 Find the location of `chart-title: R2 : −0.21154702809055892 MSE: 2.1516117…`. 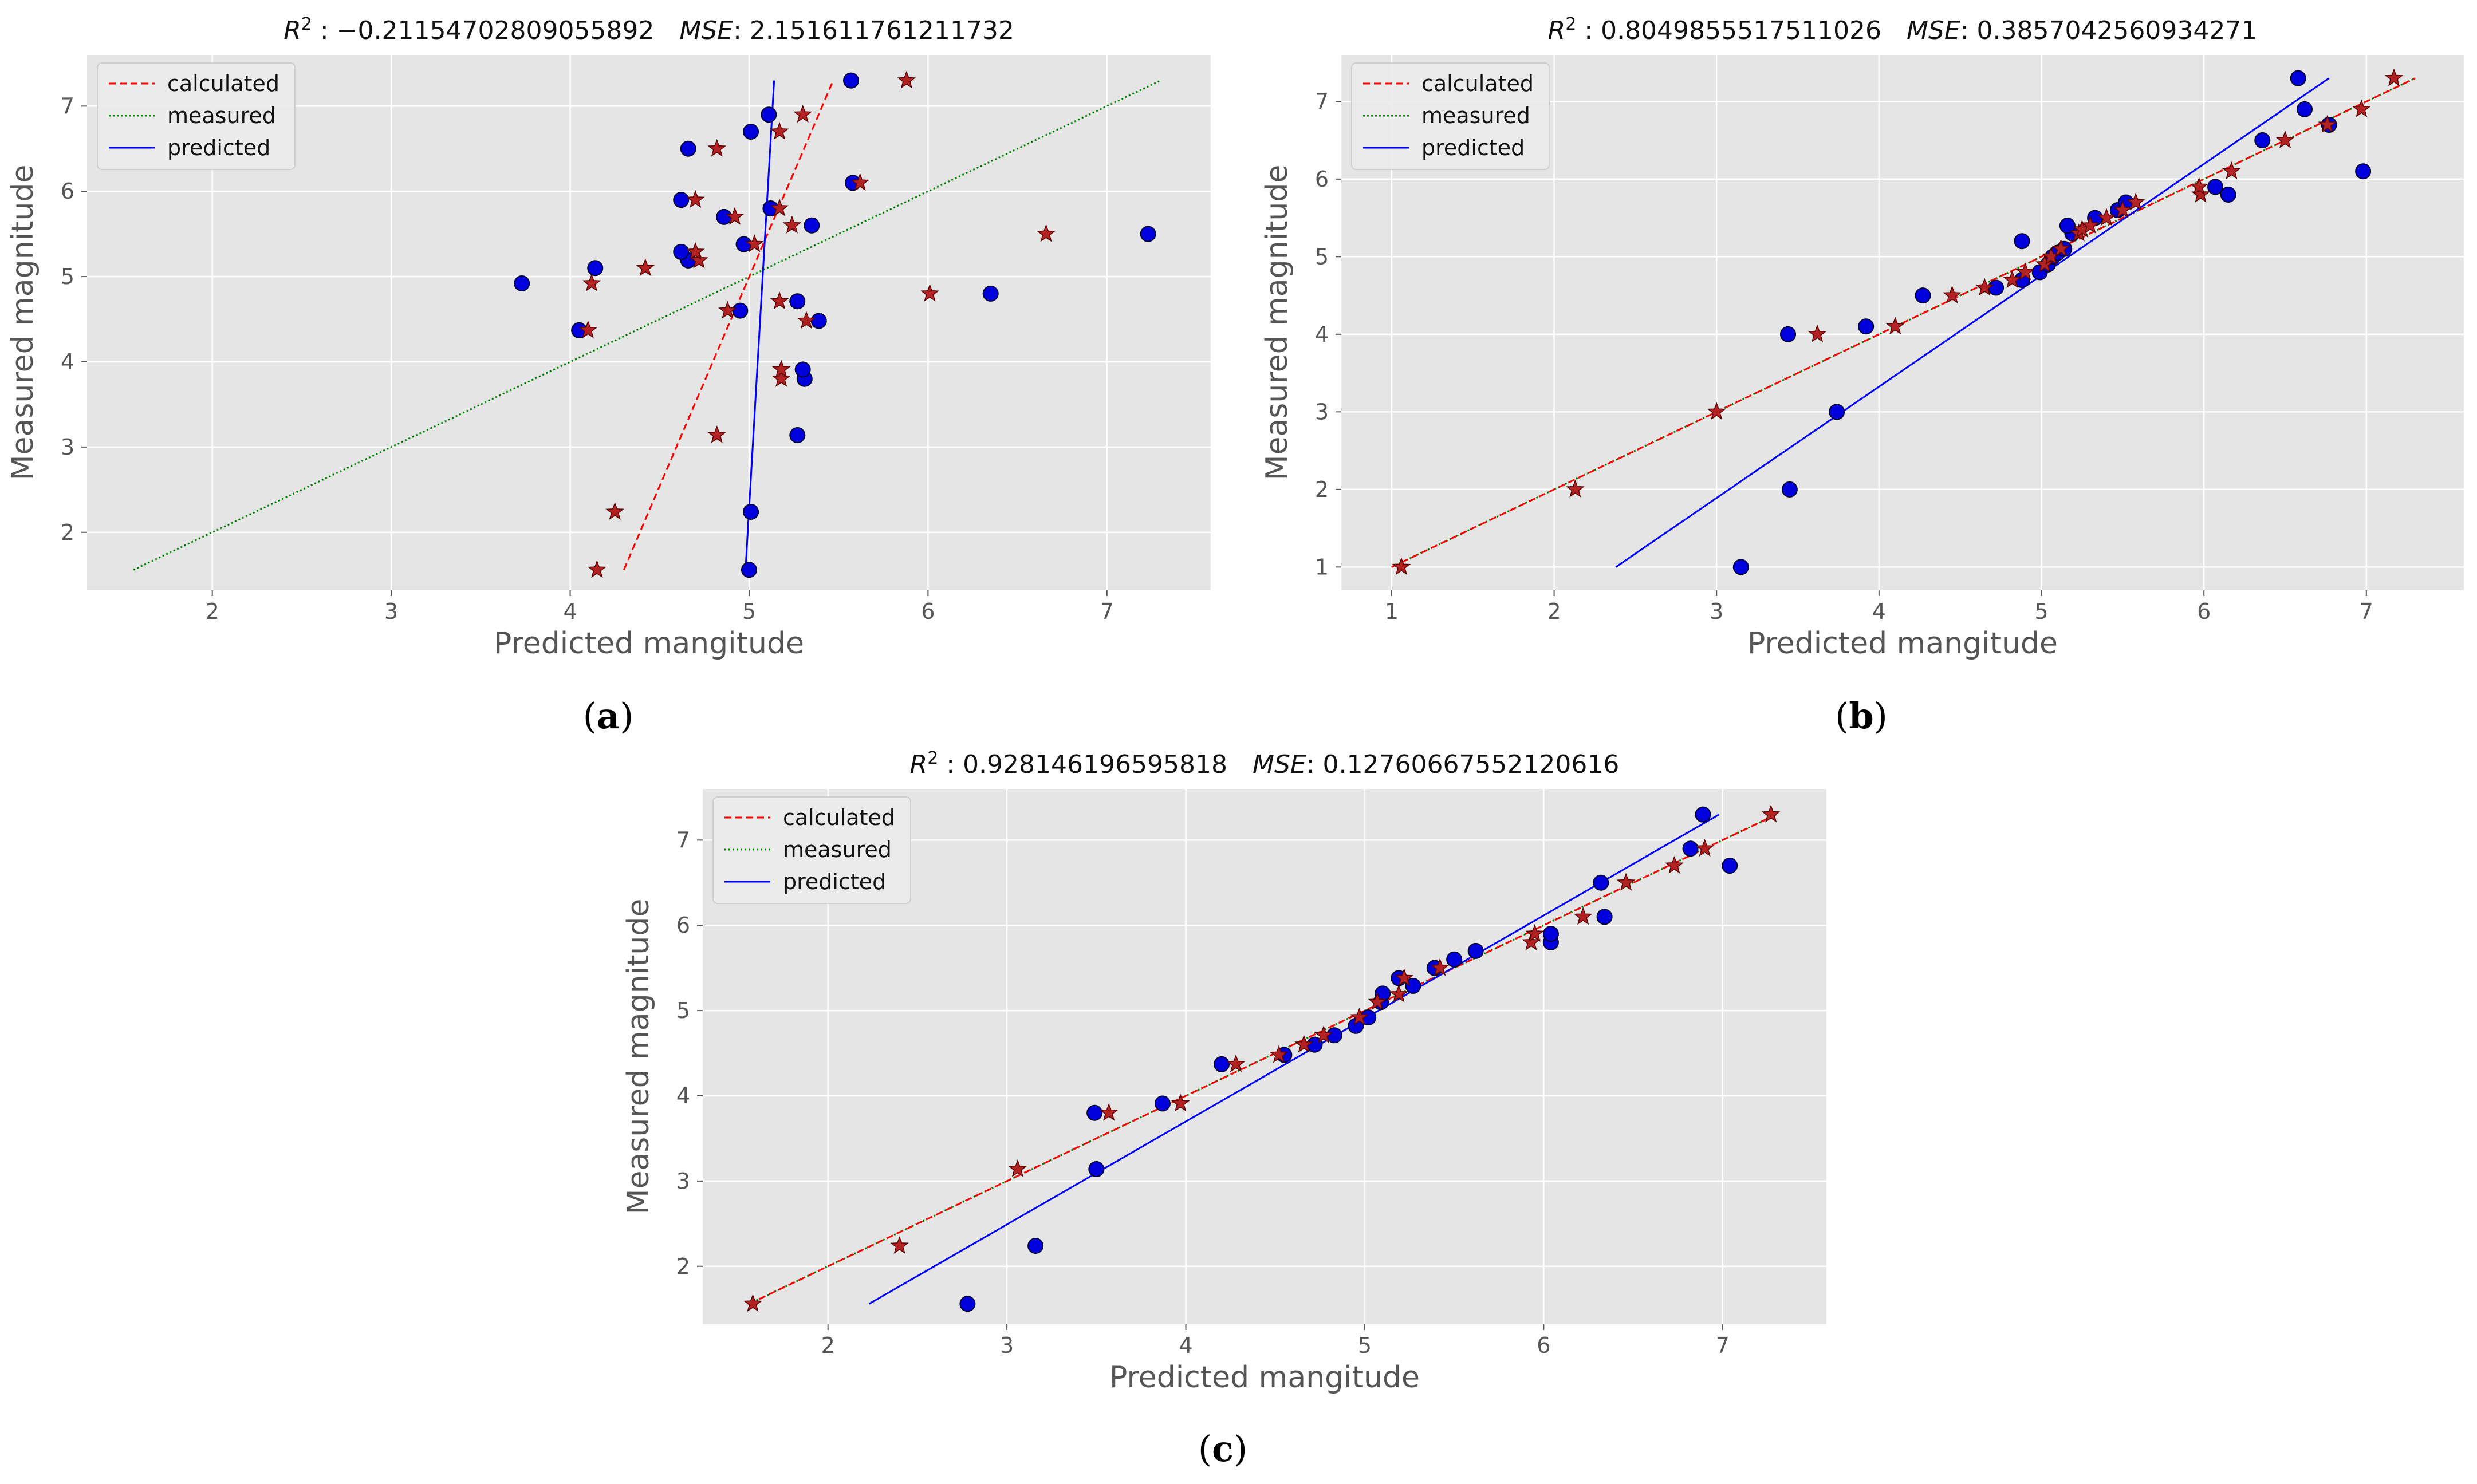

chart-title: R2 : −0.21154702809055892 MSE: 2.1516117… is located at coordinates (648, 29).